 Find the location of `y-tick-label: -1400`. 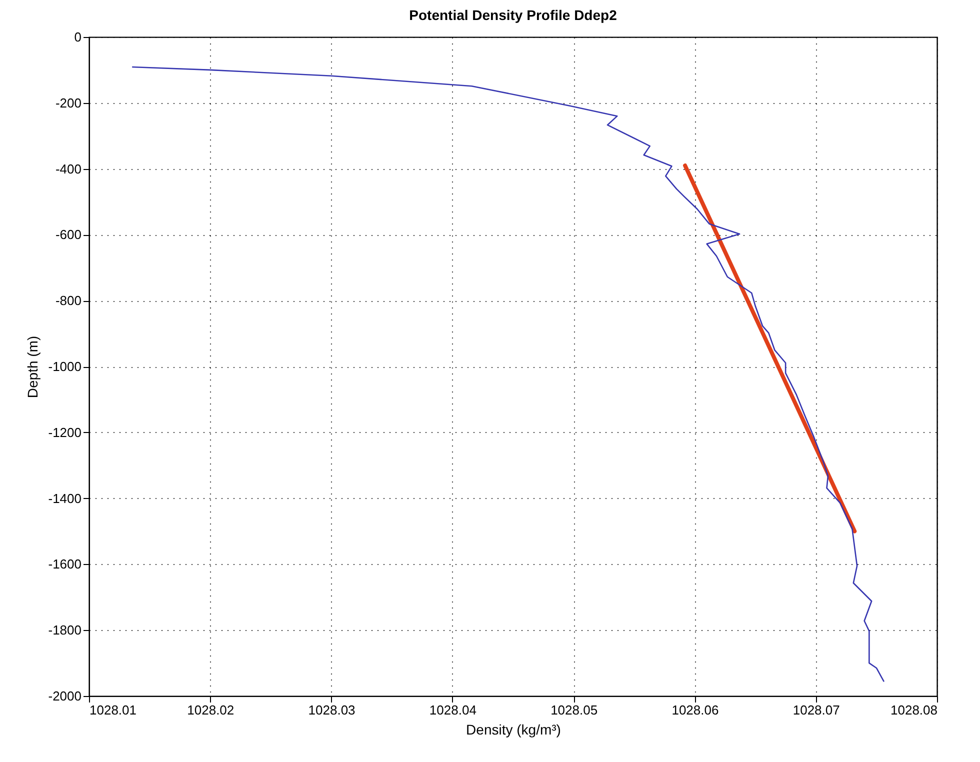

y-tick-label: -1400 is located at coordinates (65, 498).